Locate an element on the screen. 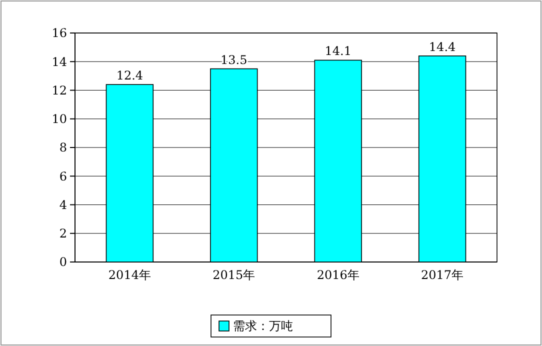 The image size is (542, 346). x-tick-label: 2017年 is located at coordinates (442, 275).